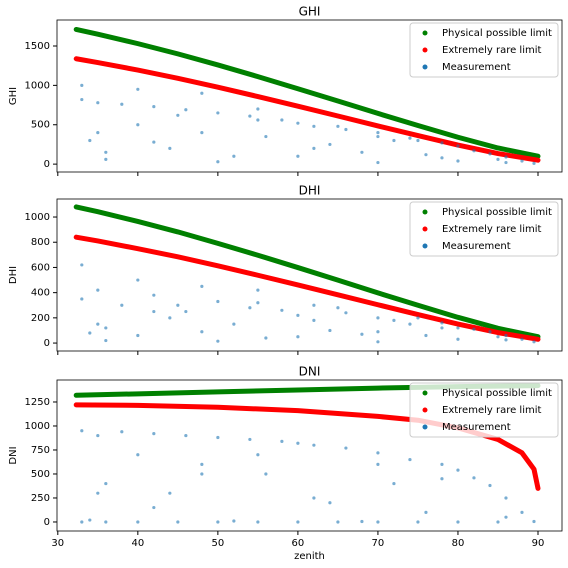 This screenshot has width=568, height=568. I want to click on y-tick-label: 250, so click(40, 498).